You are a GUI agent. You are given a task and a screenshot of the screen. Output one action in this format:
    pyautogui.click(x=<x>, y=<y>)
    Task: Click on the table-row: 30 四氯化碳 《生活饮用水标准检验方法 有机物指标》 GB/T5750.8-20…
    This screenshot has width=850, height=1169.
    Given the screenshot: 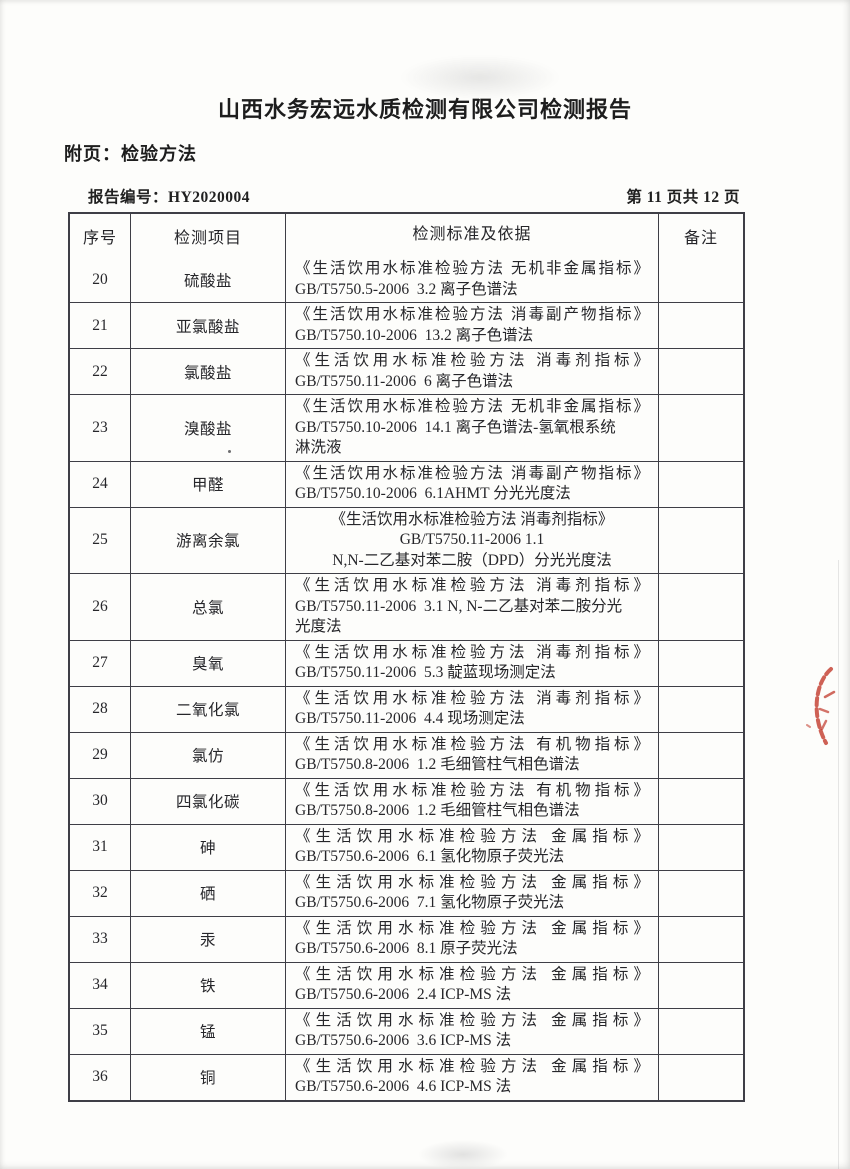 What is the action you would take?
    pyautogui.click(x=406, y=800)
    